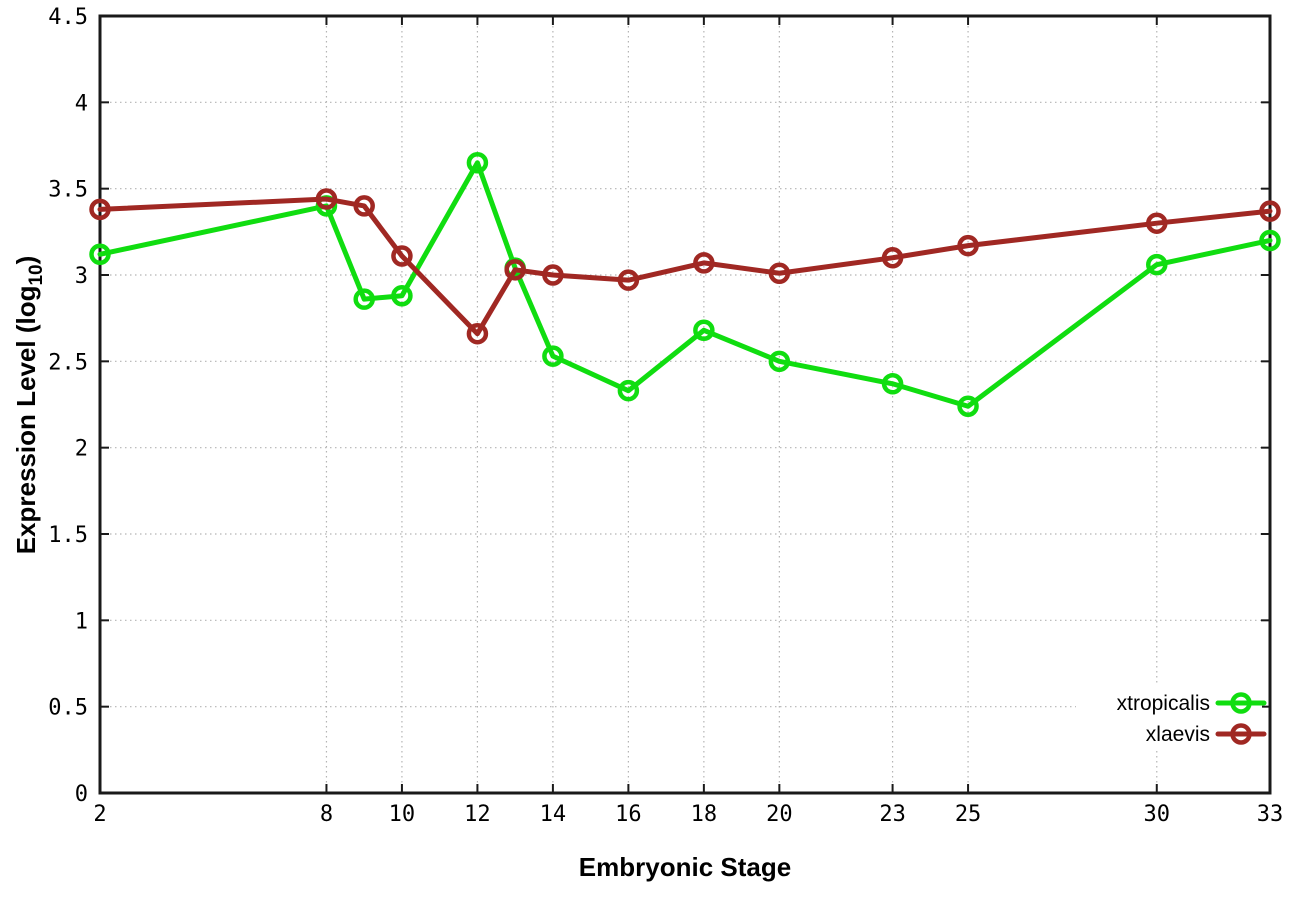 This screenshot has width=1296, height=907. What do you see at coordinates (628, 814) in the screenshot?
I see `x-tick-label: 16` at bounding box center [628, 814].